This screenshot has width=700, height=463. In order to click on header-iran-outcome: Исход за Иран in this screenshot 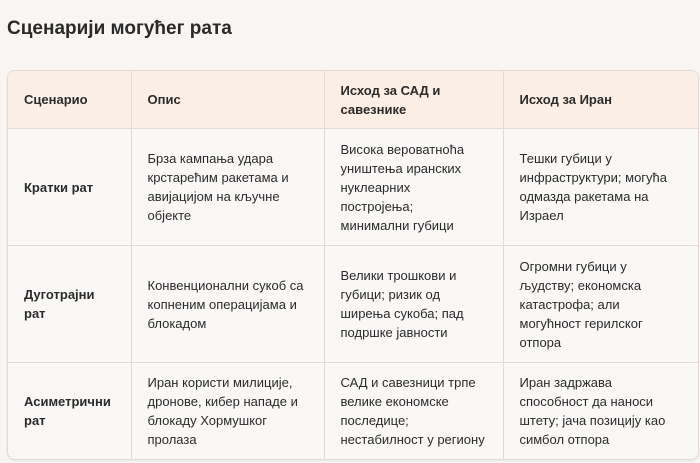, I will do `click(600, 100)`.